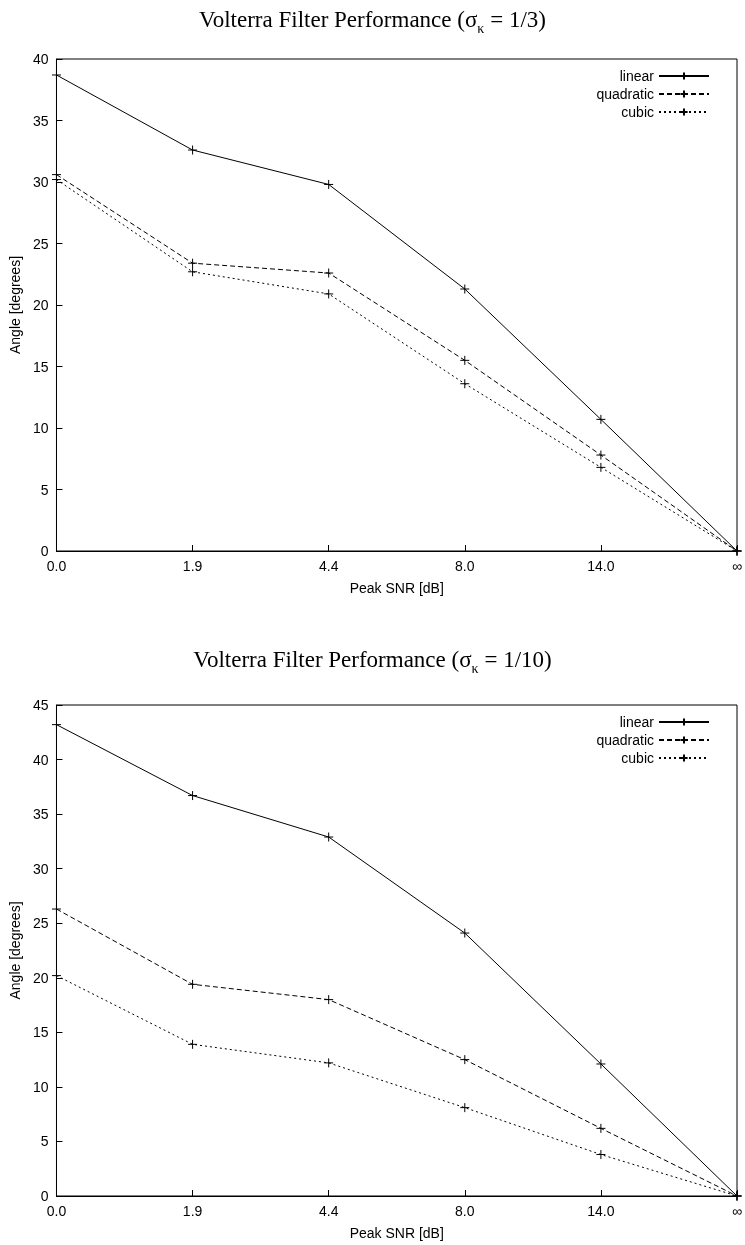 This screenshot has height=1245, width=745. Describe the element at coordinates (40, 705) in the screenshot. I see `y-tick-label: 45` at that location.